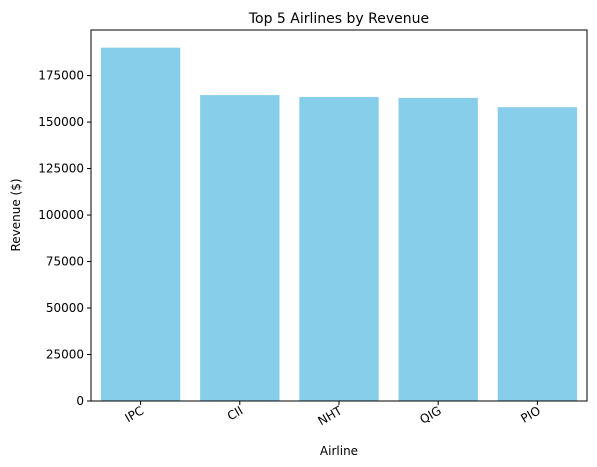  What do you see at coordinates (61, 122) in the screenshot?
I see `y-tick-label: 150000` at bounding box center [61, 122].